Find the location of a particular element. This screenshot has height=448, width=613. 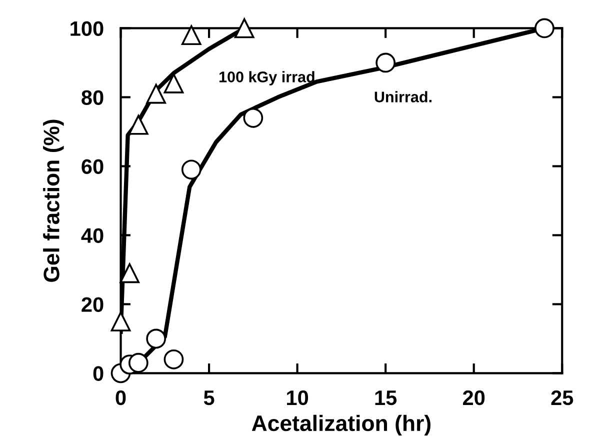

x-tick-label: 5 is located at coordinates (209, 398).